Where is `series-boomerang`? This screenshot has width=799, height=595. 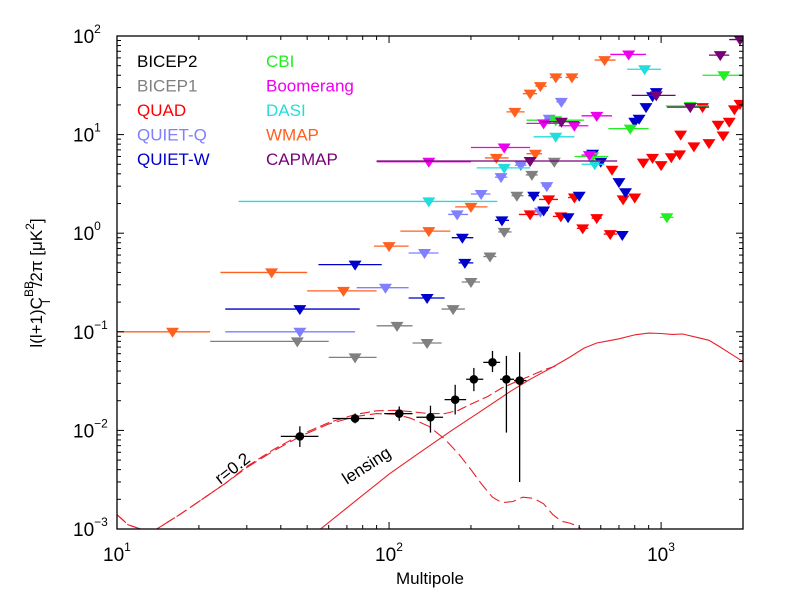 series-boomerang is located at coordinates (511, 109).